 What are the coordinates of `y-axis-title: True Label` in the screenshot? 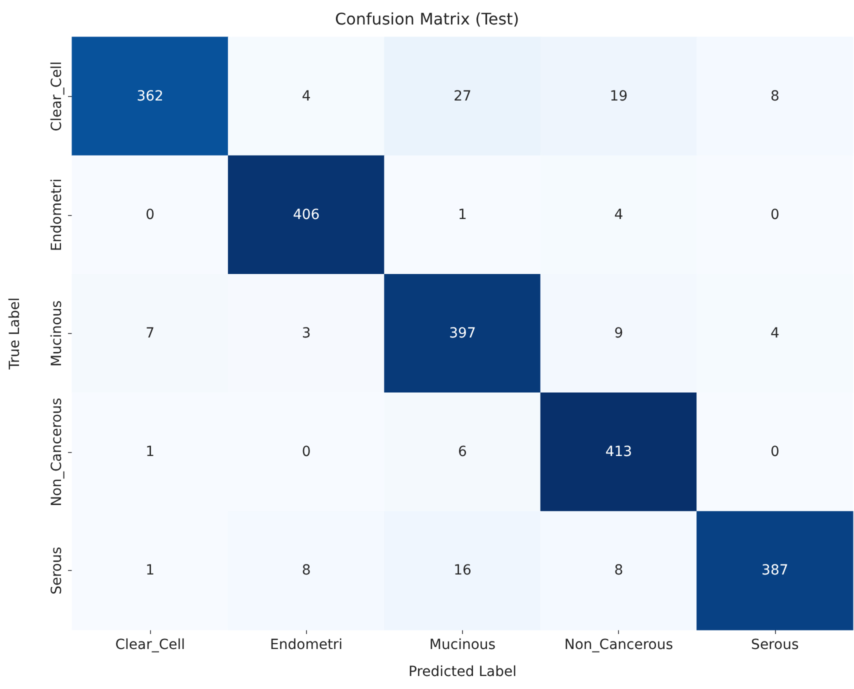 It's located at (15, 334).